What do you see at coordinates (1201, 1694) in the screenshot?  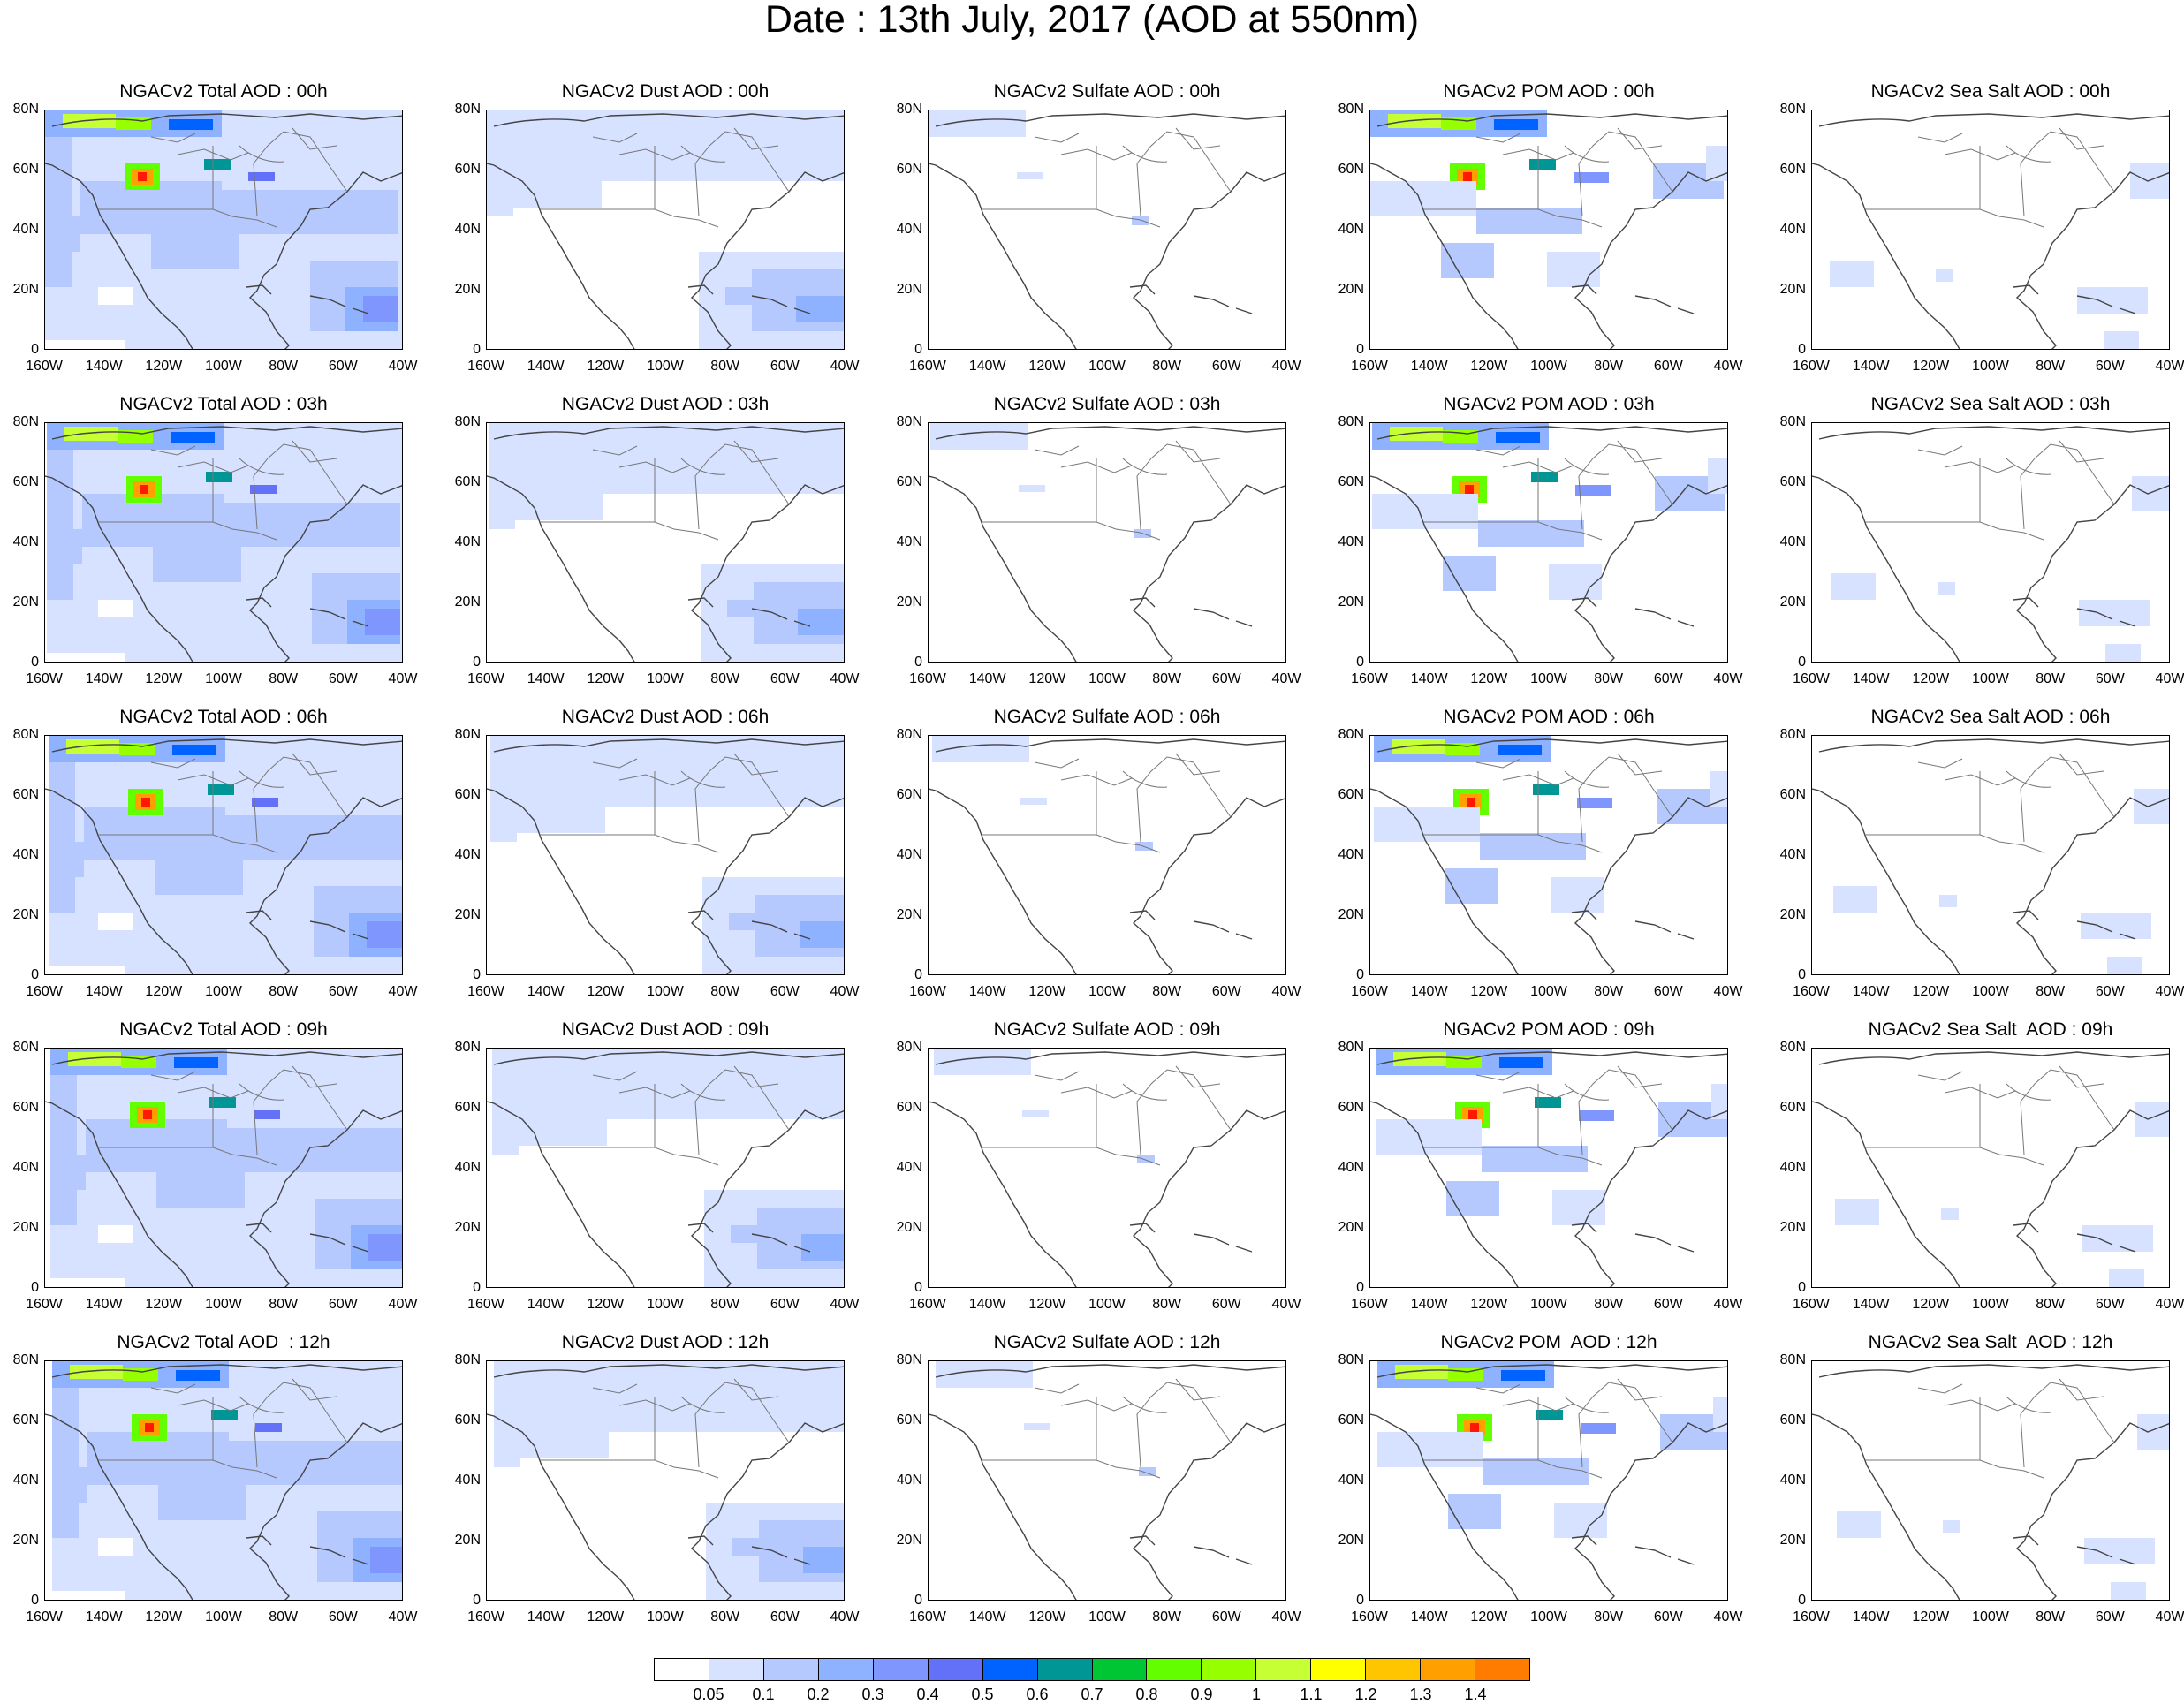 I see `colorbar-label: 0.9` at bounding box center [1201, 1694].